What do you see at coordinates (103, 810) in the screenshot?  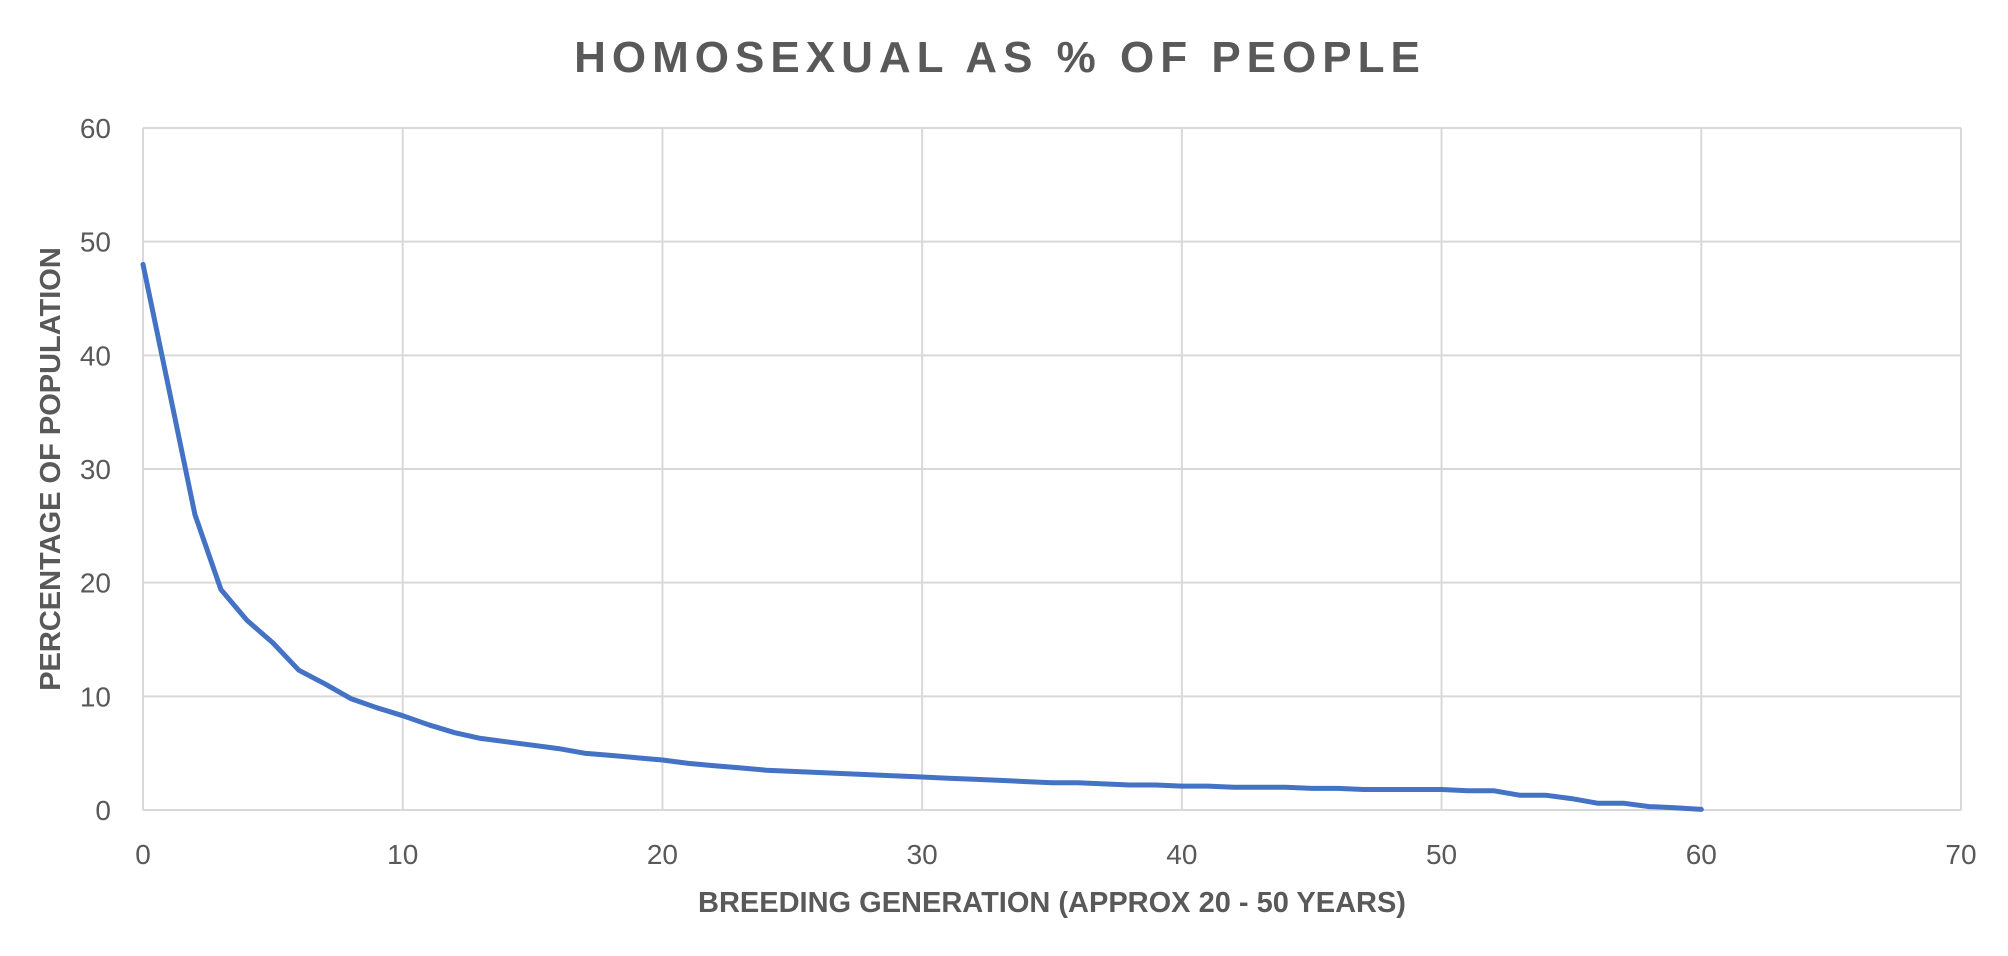 I see `y-tick-label: 0` at bounding box center [103, 810].